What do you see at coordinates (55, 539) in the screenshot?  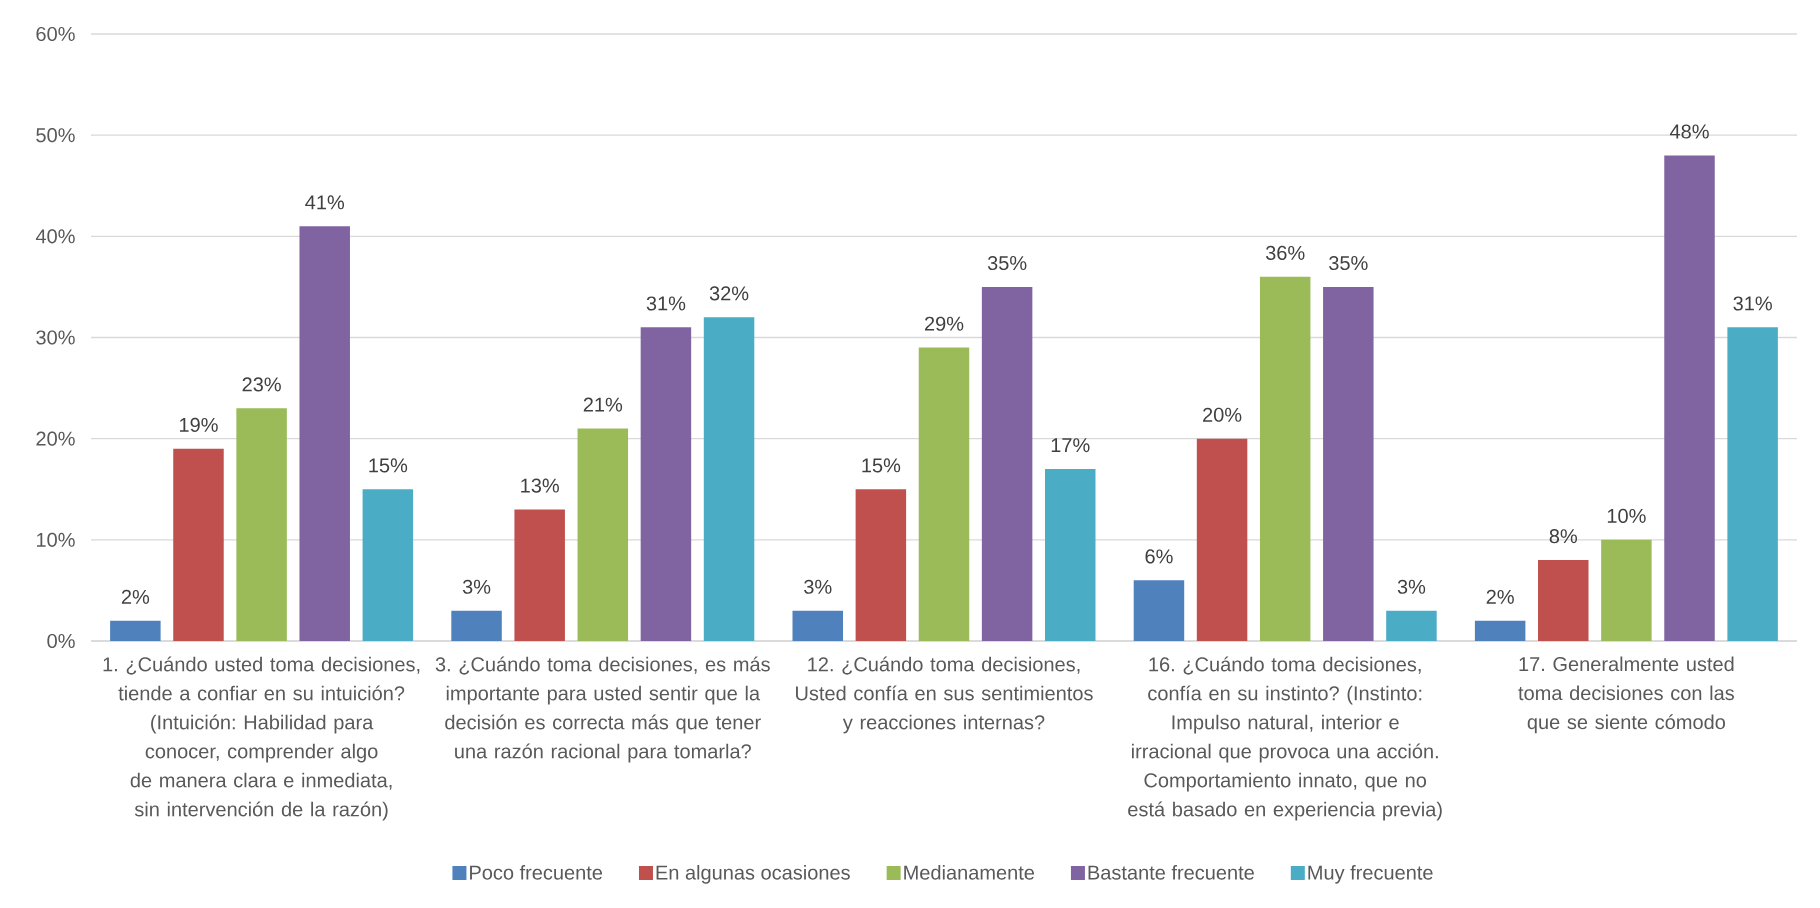 I see `y-tick-label: 10%` at bounding box center [55, 539].